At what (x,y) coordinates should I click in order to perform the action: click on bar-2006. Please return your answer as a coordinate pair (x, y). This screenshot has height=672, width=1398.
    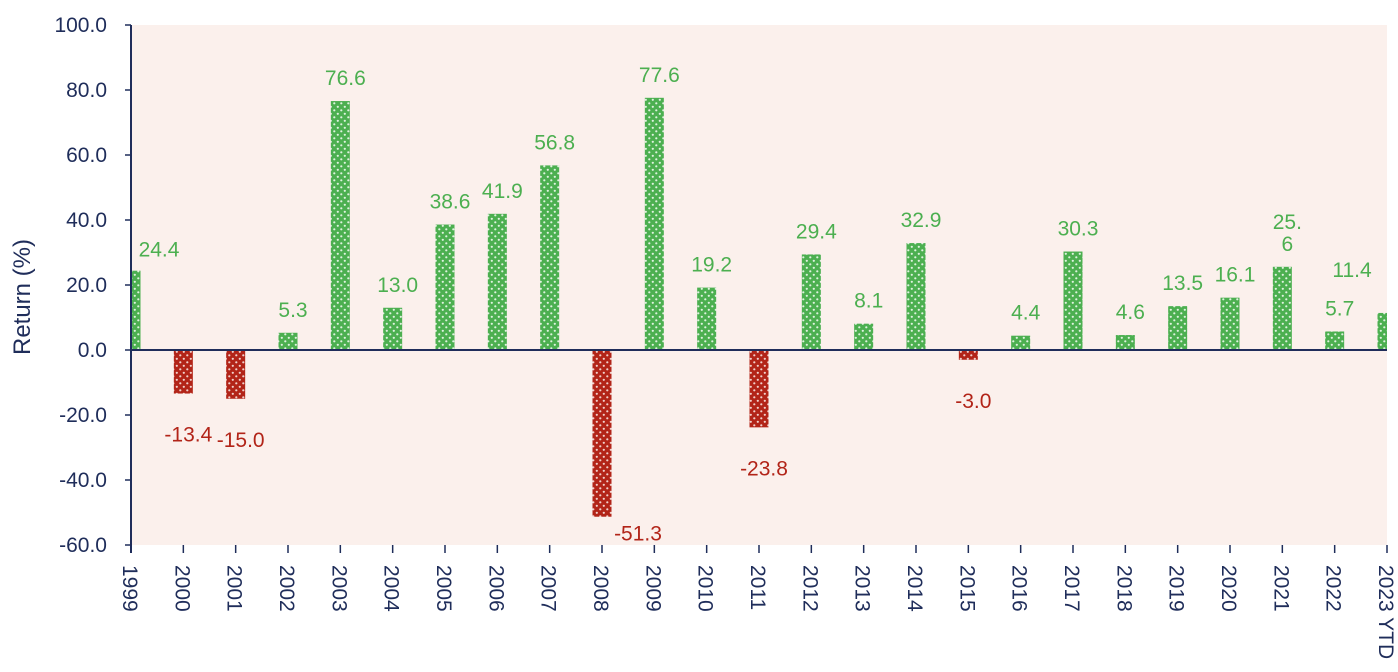
    Looking at the image, I should click on (497, 281).